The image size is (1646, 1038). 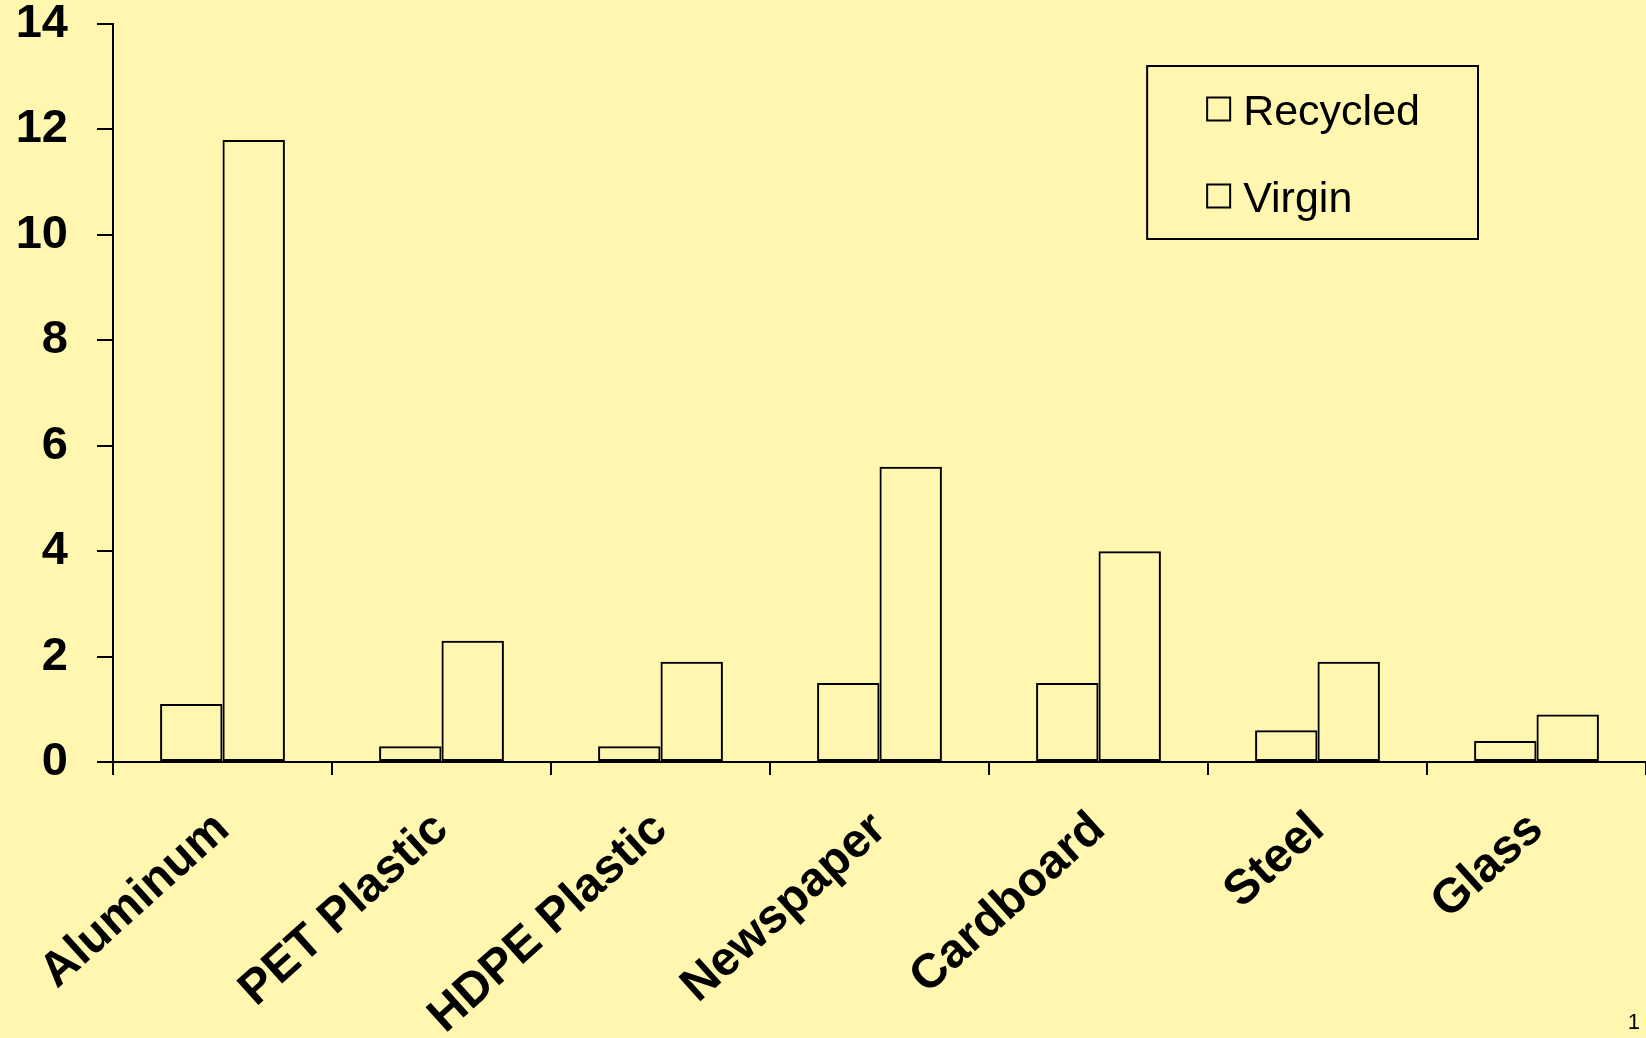 I want to click on y-tick-label: 2, so click(x=54, y=653).